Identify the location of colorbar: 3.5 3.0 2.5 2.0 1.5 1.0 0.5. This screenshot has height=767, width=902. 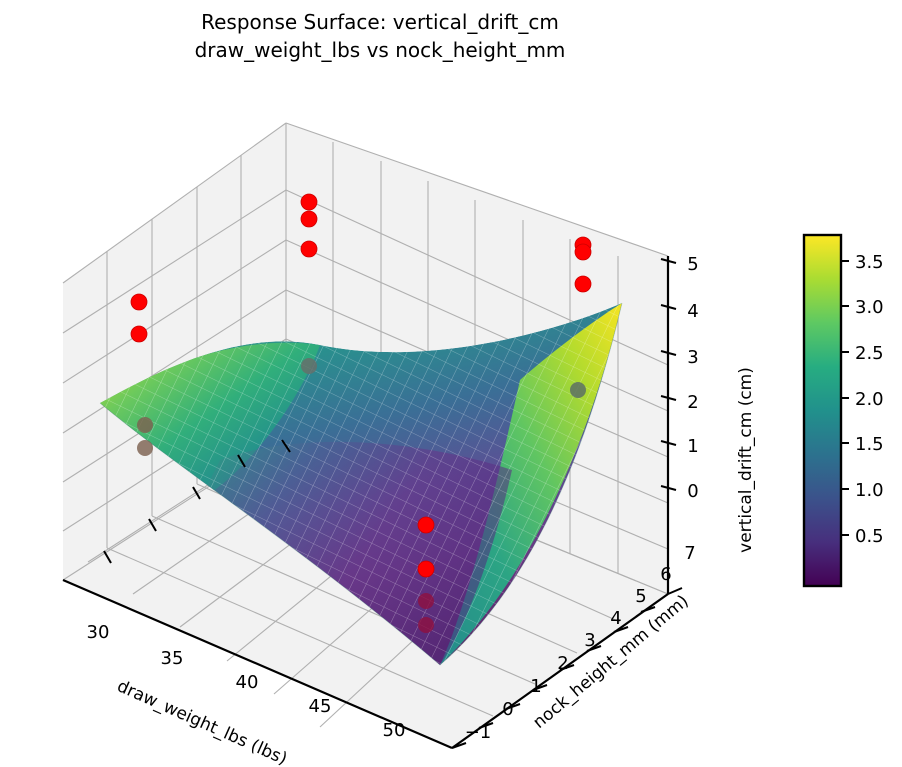
(843, 410).